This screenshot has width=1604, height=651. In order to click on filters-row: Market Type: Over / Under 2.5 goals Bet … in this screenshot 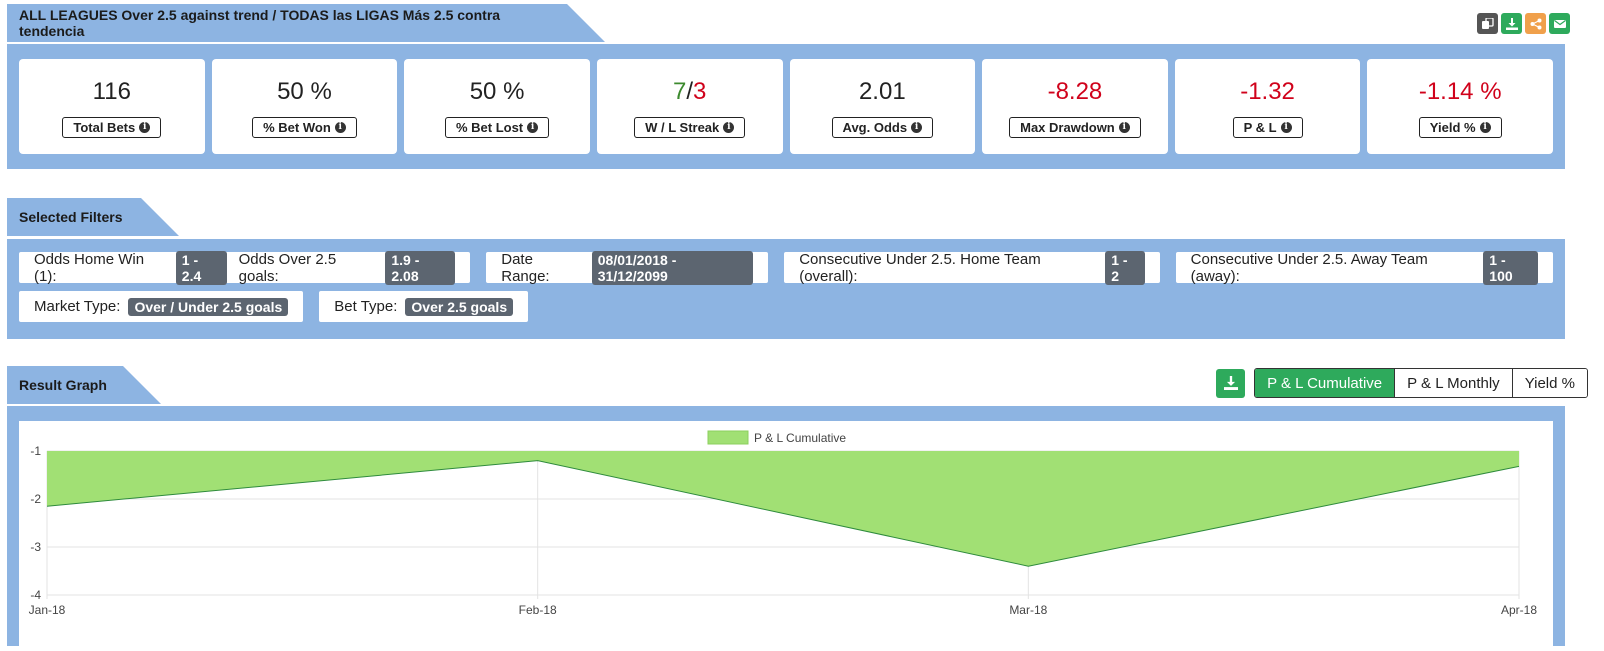, I will do `click(786, 306)`.